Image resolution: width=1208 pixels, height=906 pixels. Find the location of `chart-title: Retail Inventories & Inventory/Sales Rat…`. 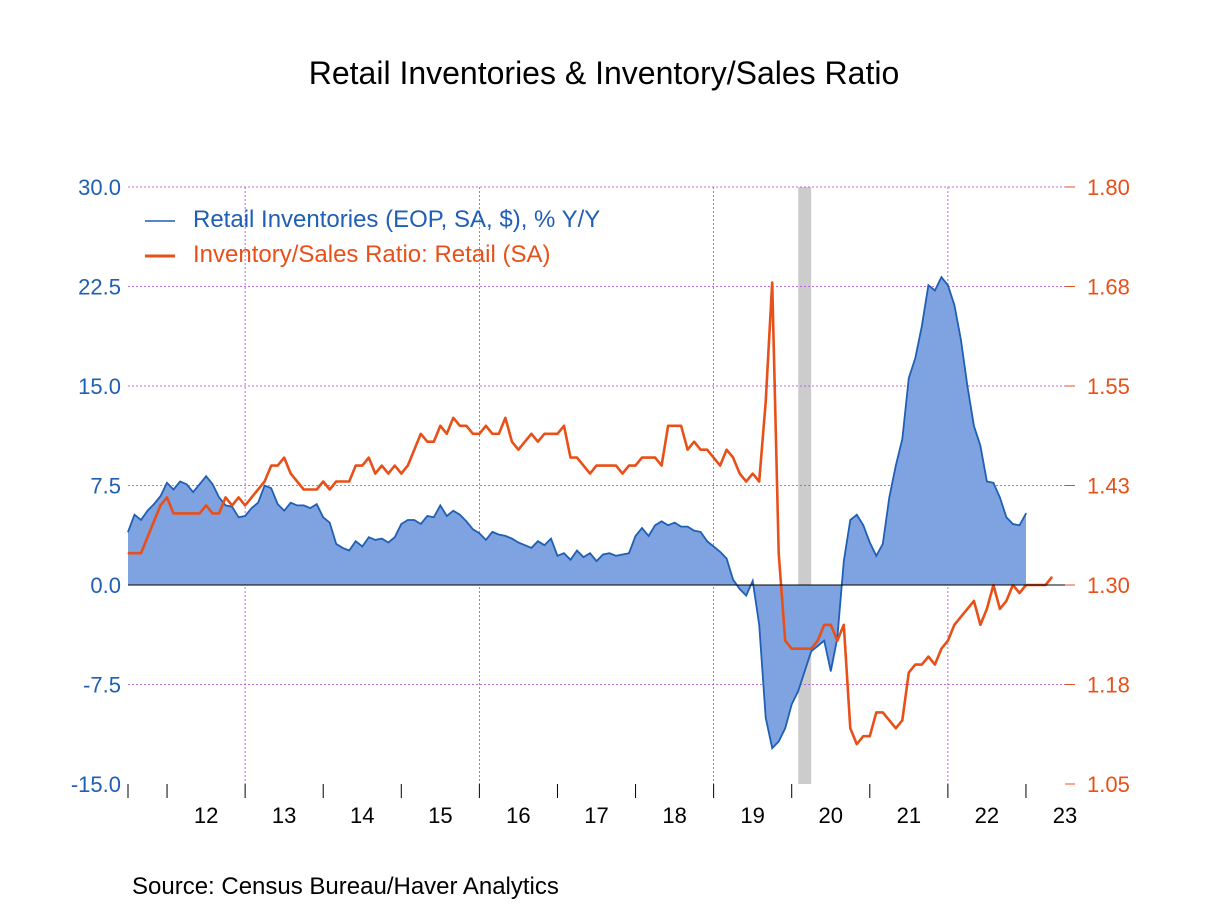

chart-title: Retail Inventories & Inventory/Sales Rat… is located at coordinates (604, 73).